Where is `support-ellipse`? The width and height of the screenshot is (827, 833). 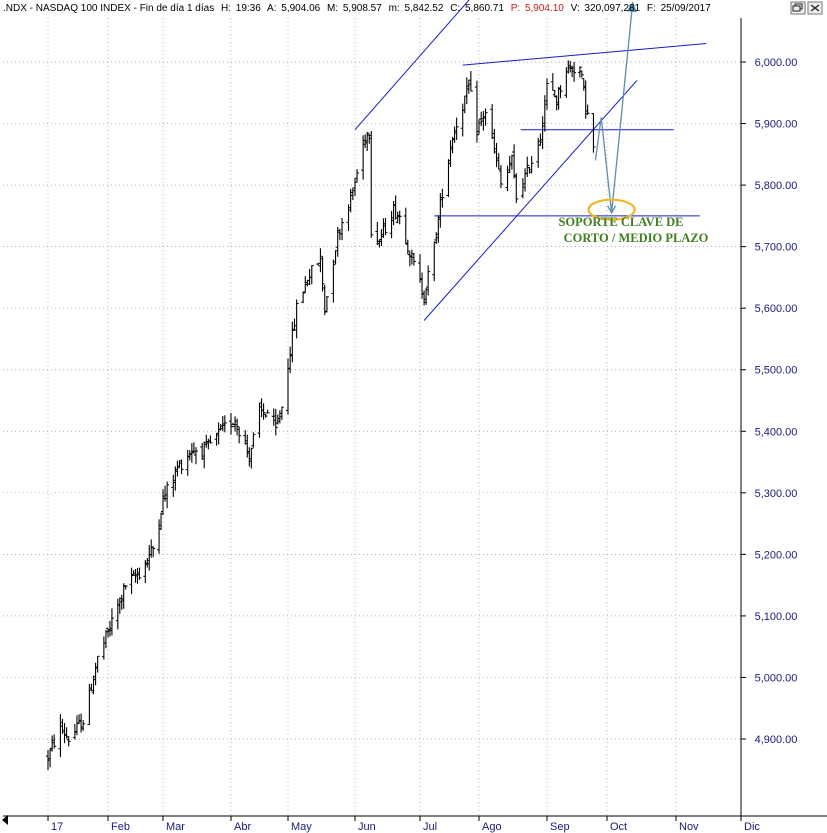
support-ellipse is located at coordinates (611, 209).